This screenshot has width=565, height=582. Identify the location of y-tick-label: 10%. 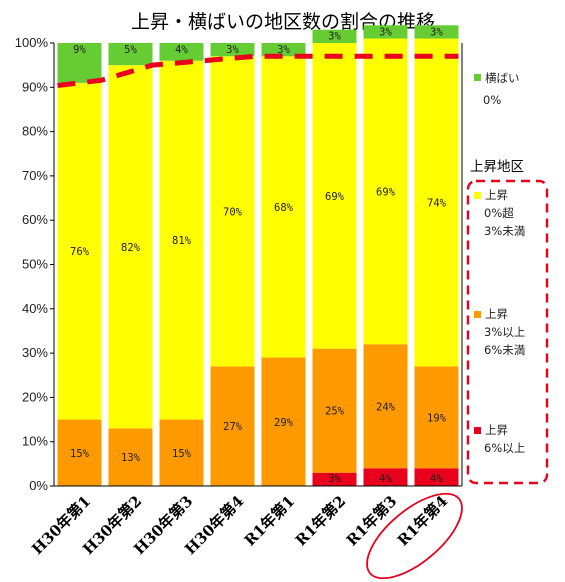
(35, 441).